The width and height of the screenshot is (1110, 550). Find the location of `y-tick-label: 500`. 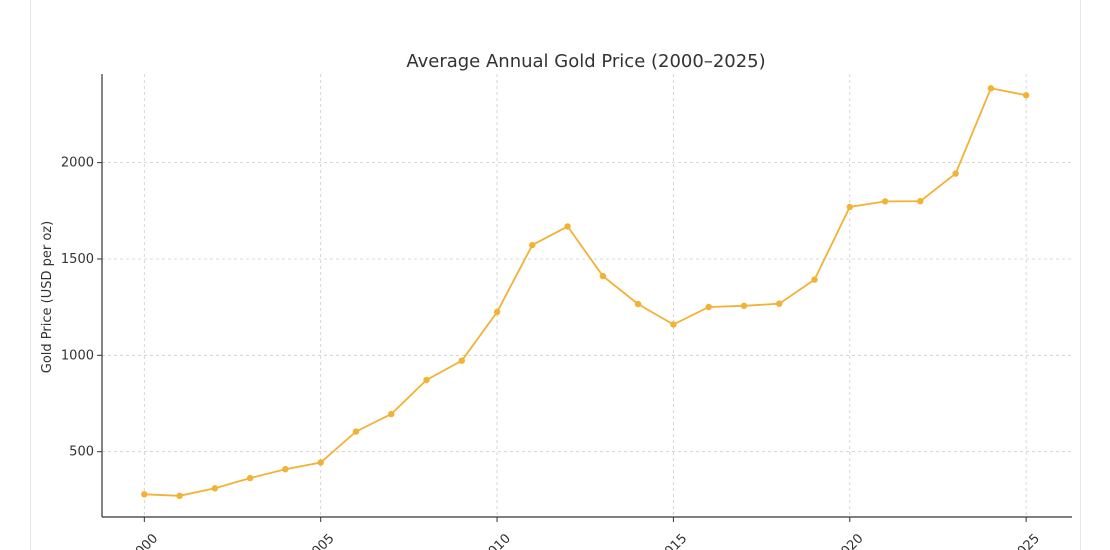

y-tick-label: 500 is located at coordinates (81, 452).